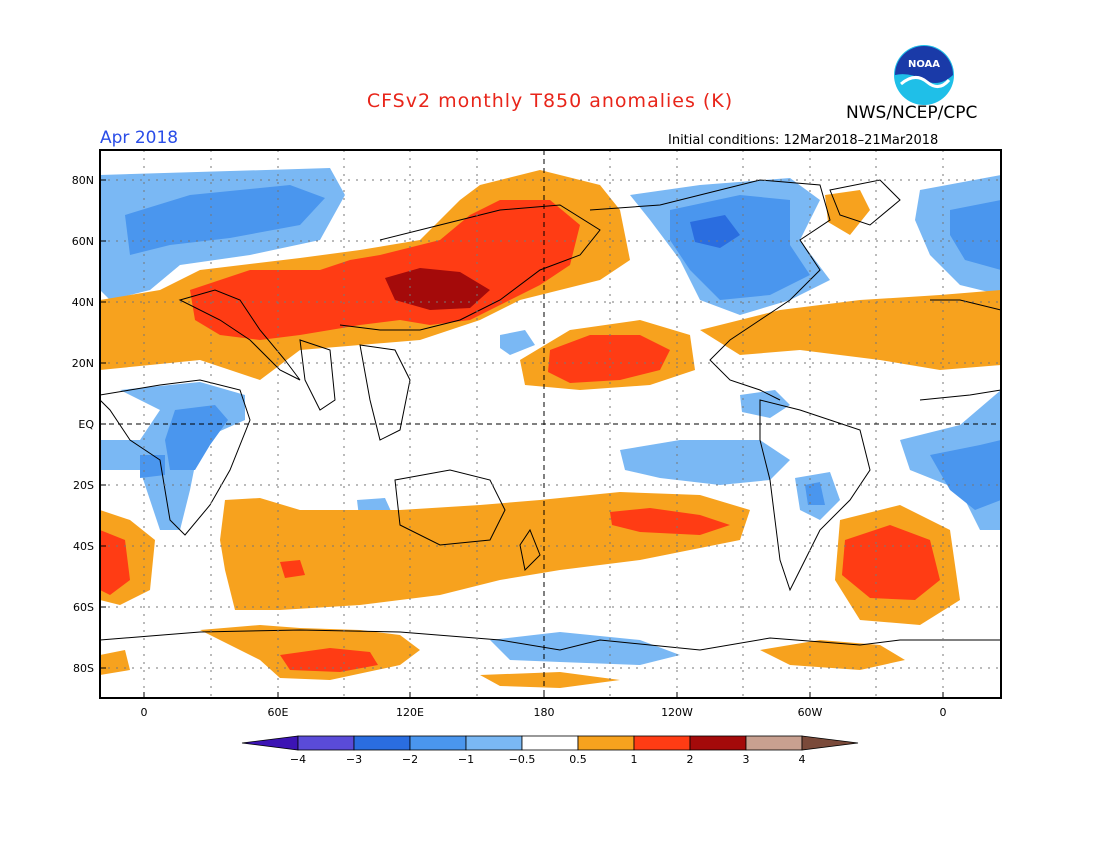  I want to click on lat-label: 60N, so click(83, 241).